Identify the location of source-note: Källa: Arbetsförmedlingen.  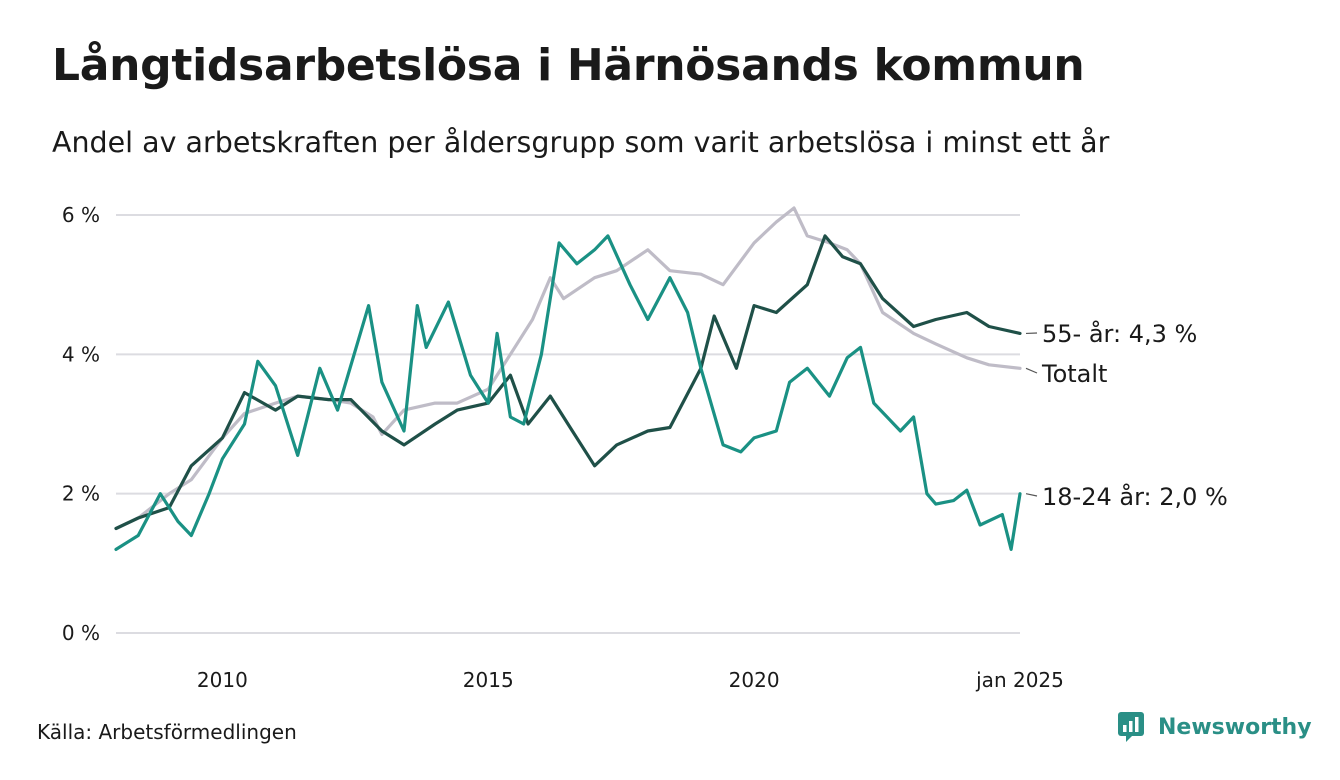
(167, 732).